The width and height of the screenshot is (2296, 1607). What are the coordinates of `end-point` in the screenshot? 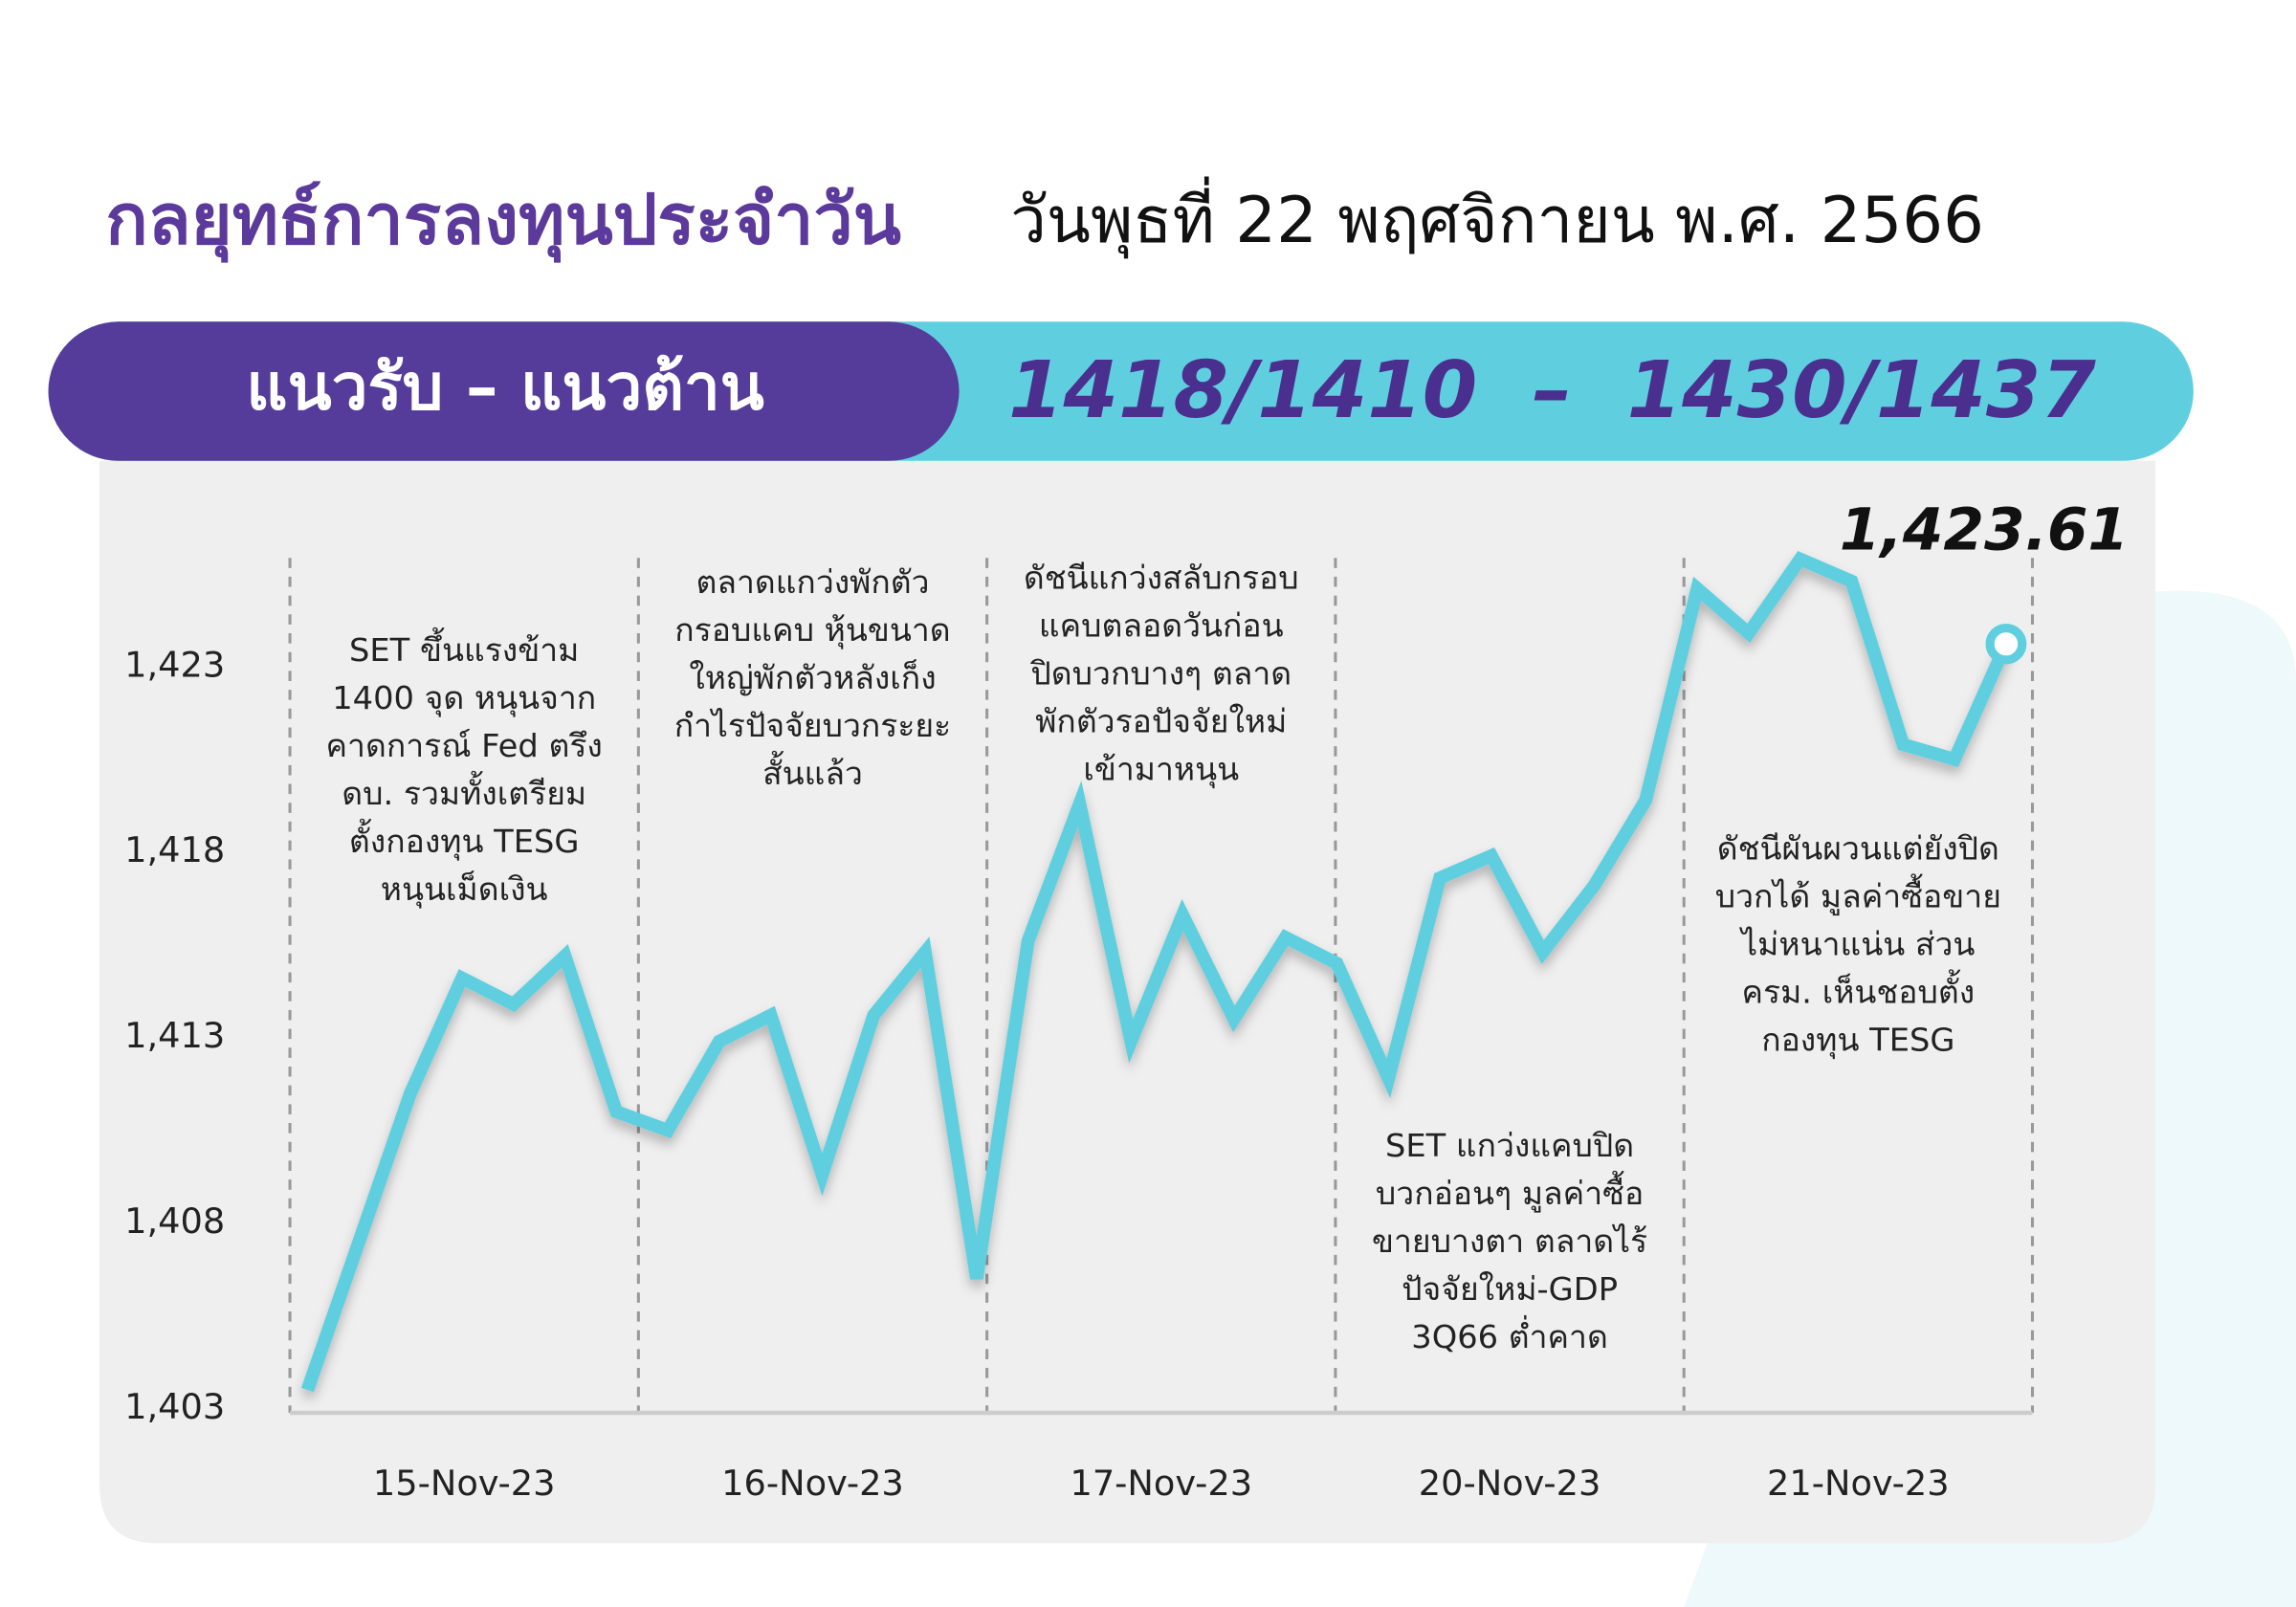 It's located at (2006, 644).